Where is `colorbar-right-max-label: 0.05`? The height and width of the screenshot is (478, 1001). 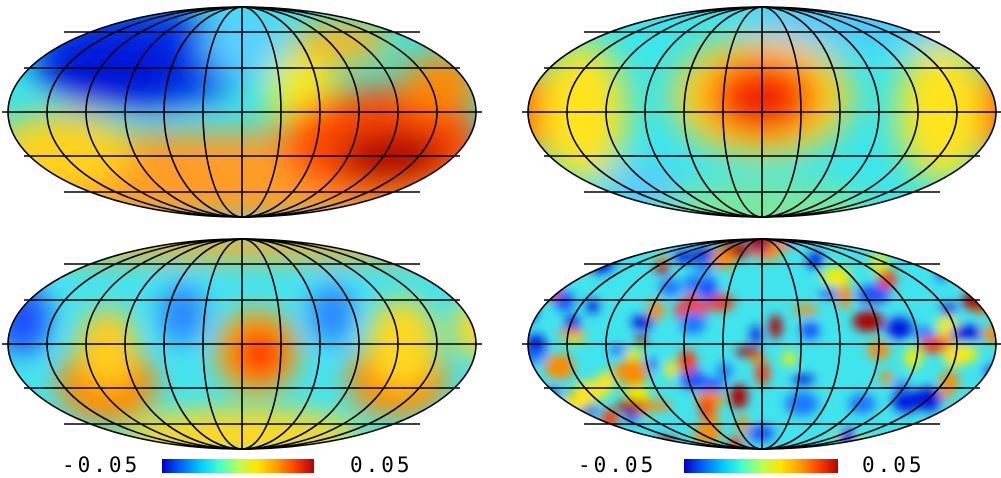 colorbar-right-max-label: 0.05 is located at coordinates (893, 465).